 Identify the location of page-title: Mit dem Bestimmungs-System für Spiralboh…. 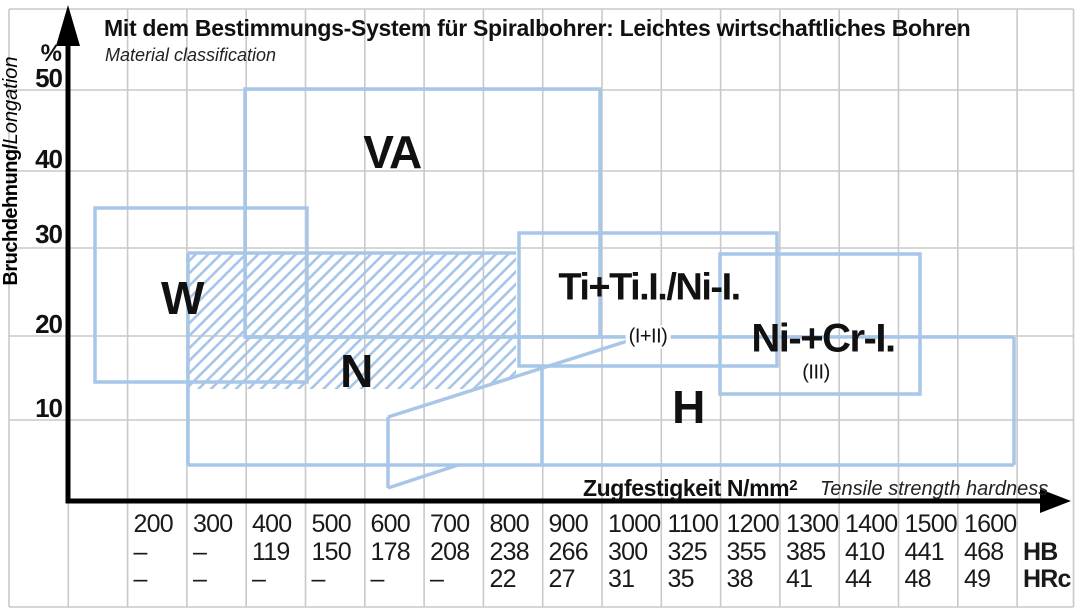
(537, 28).